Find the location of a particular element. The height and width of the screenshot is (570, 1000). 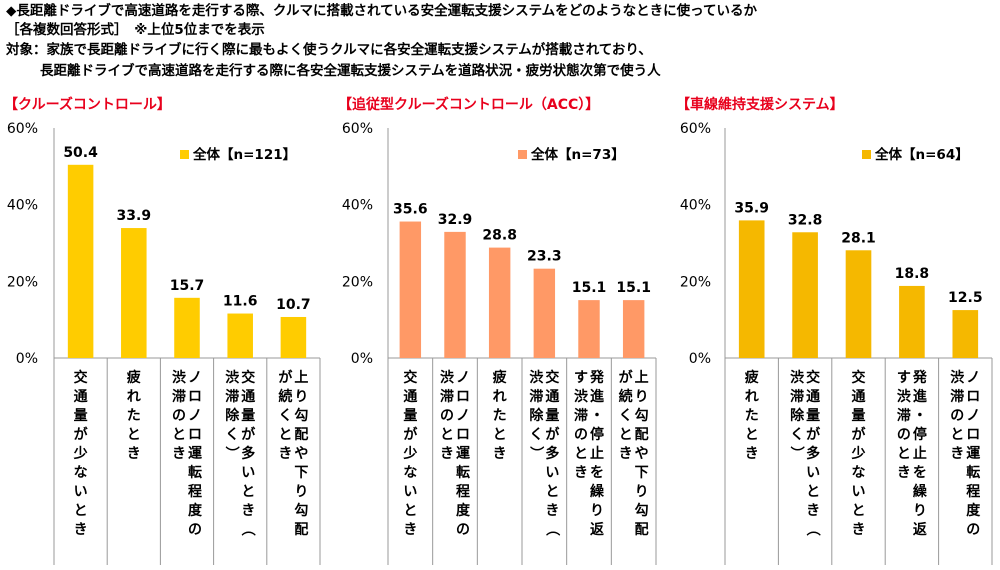

data-label: 11.6 is located at coordinates (240, 302).